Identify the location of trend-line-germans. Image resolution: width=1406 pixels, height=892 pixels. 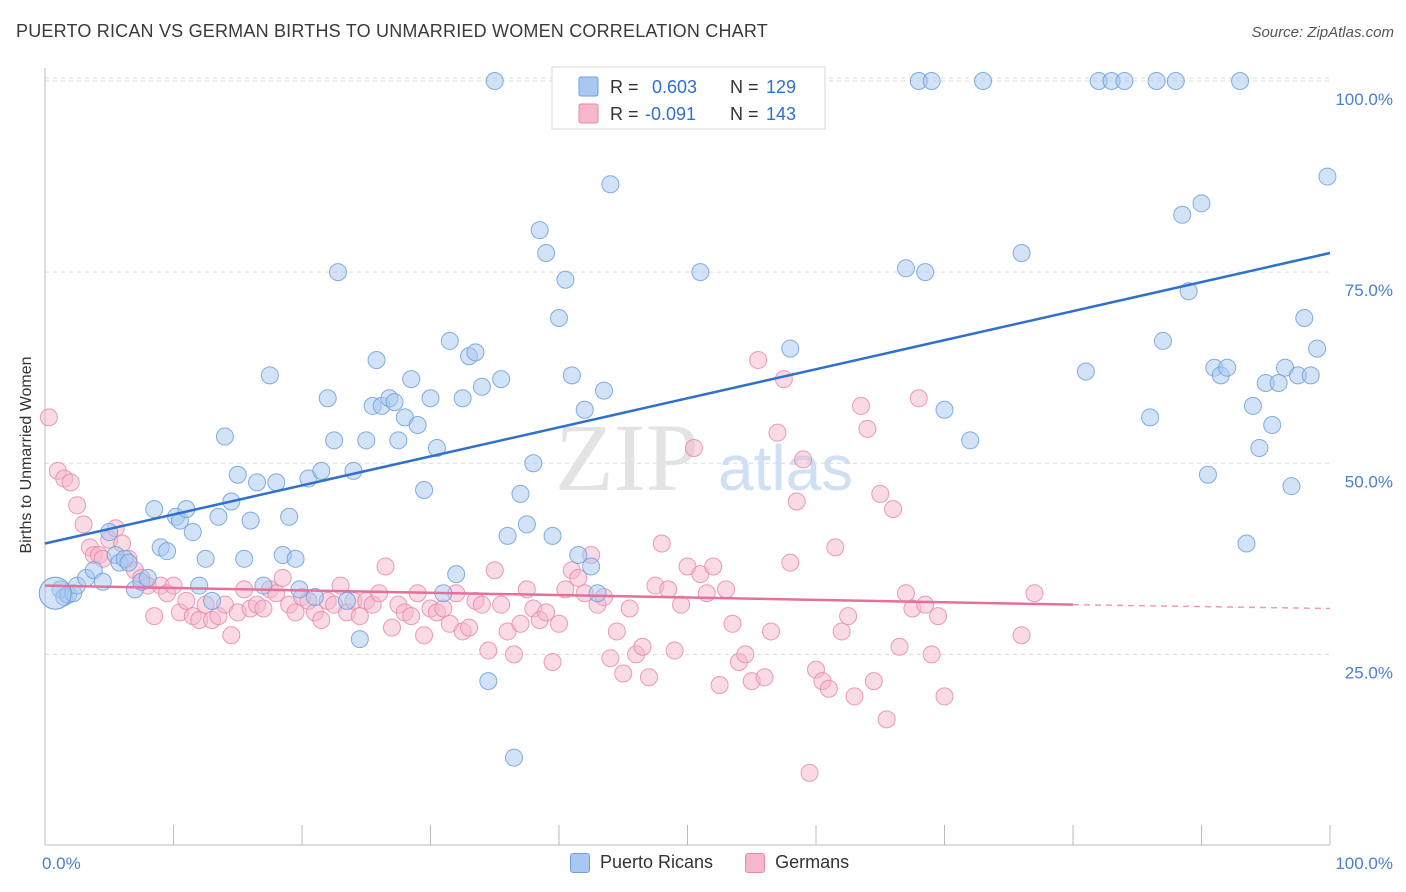
(559, 595).